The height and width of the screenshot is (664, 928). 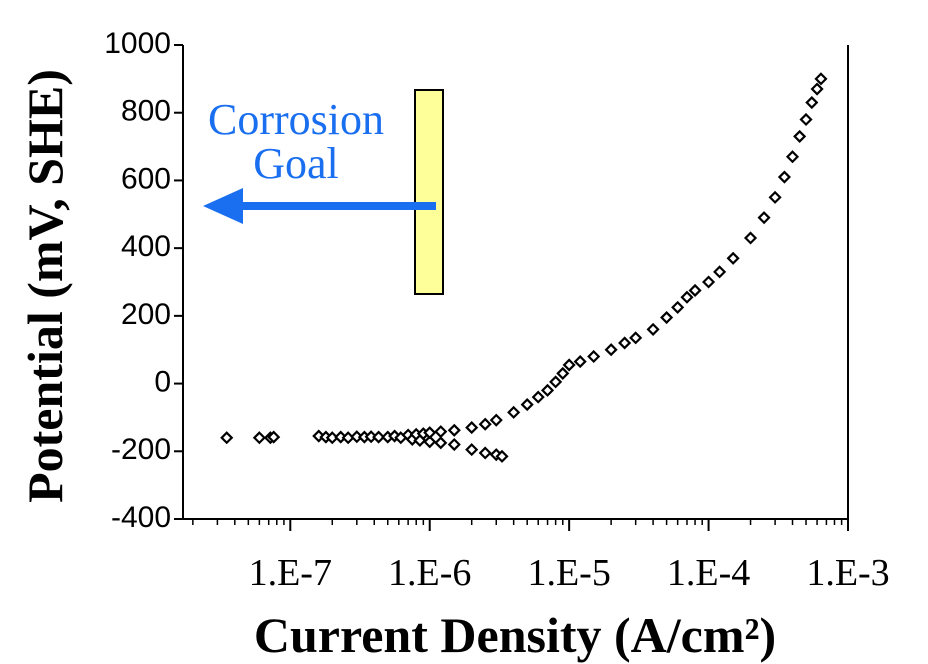 I want to click on x-tick-label: 1.E-4, so click(x=708, y=573).